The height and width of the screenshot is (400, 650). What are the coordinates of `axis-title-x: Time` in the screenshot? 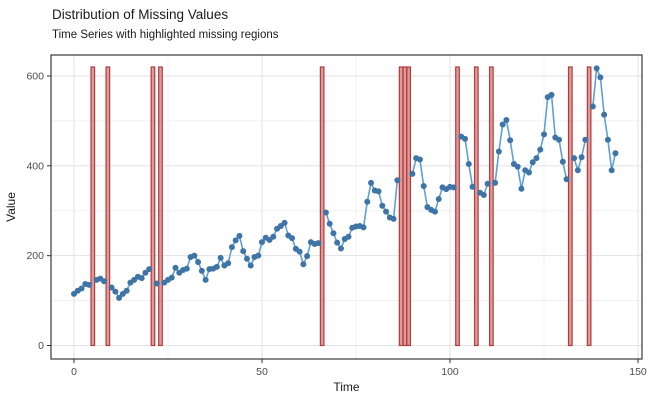 It's located at (346, 387).